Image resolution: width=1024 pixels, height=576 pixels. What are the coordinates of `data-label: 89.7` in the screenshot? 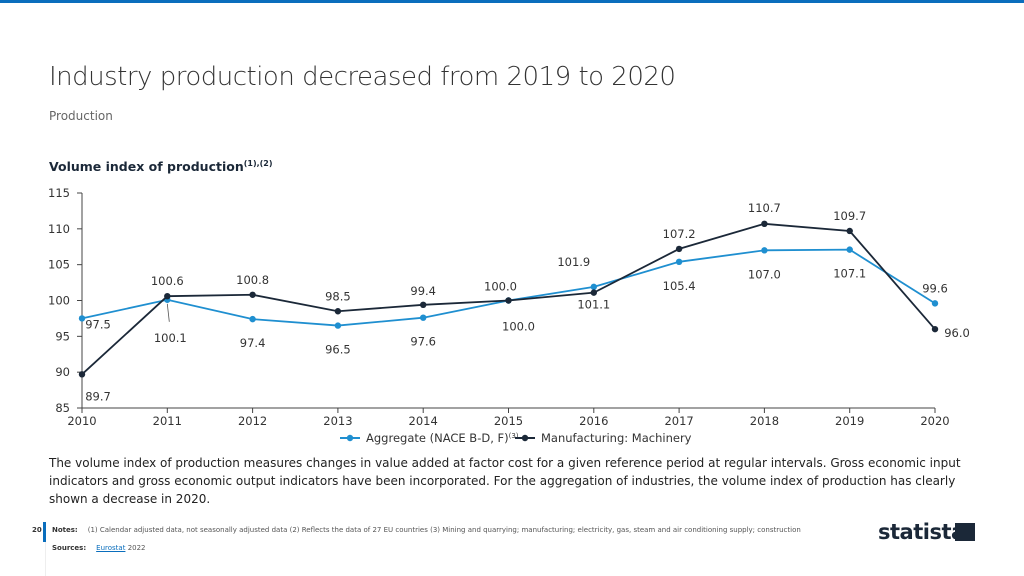 It's located at (98, 396).